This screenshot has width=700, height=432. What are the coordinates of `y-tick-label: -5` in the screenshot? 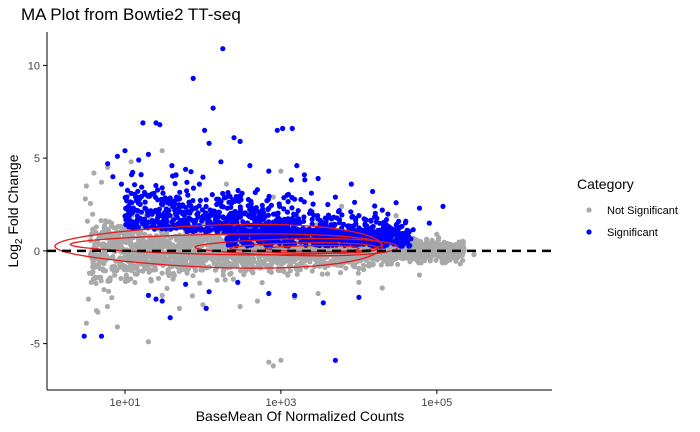 It's located at (35, 345).